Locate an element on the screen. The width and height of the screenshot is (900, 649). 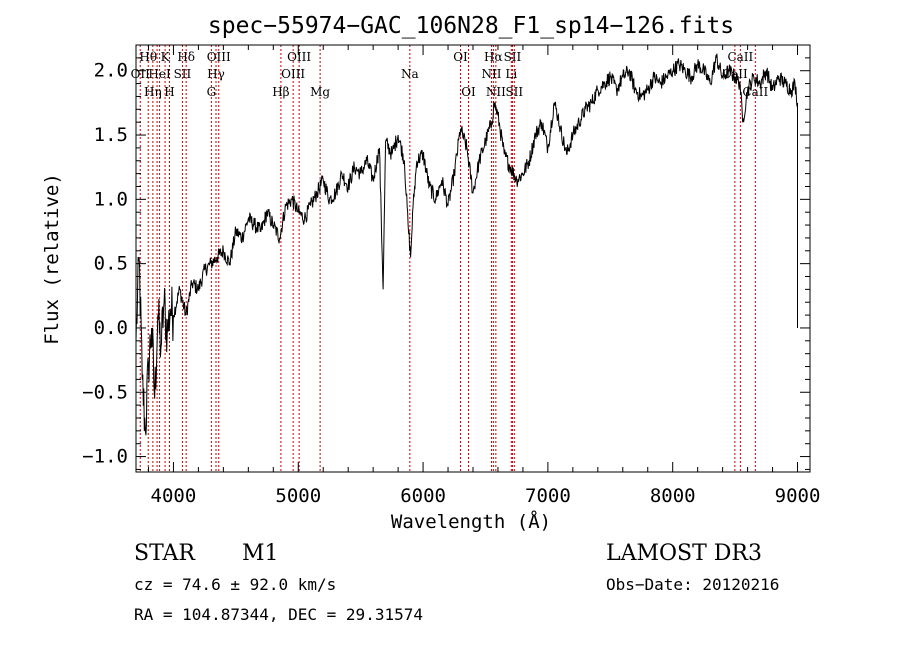
y-tick-label: 0.0 is located at coordinates (111, 328).